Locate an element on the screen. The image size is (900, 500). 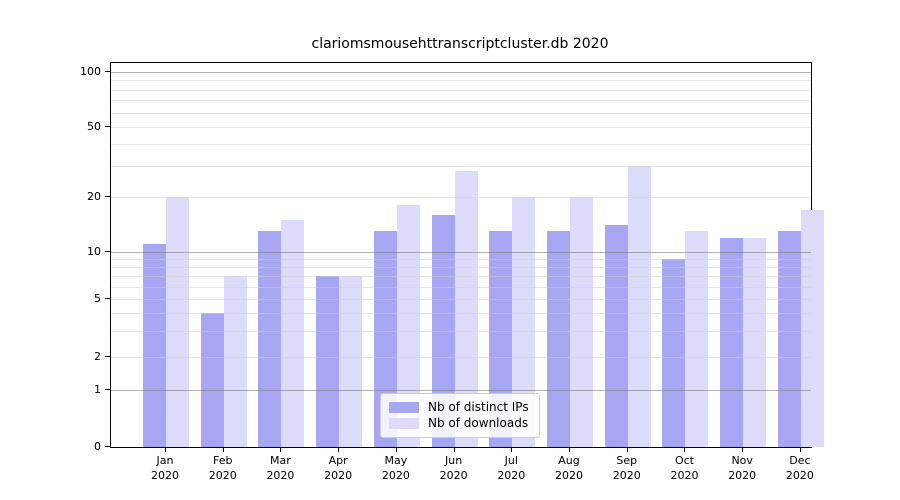
chart-title: clariomsmousehttranscriptcluster.db 2020 is located at coordinates (460, 44).